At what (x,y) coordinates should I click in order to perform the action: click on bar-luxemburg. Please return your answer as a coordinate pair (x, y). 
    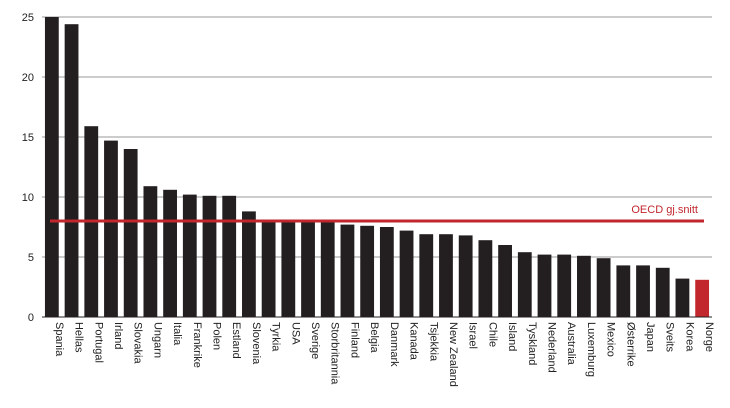
    Looking at the image, I should click on (584, 286).